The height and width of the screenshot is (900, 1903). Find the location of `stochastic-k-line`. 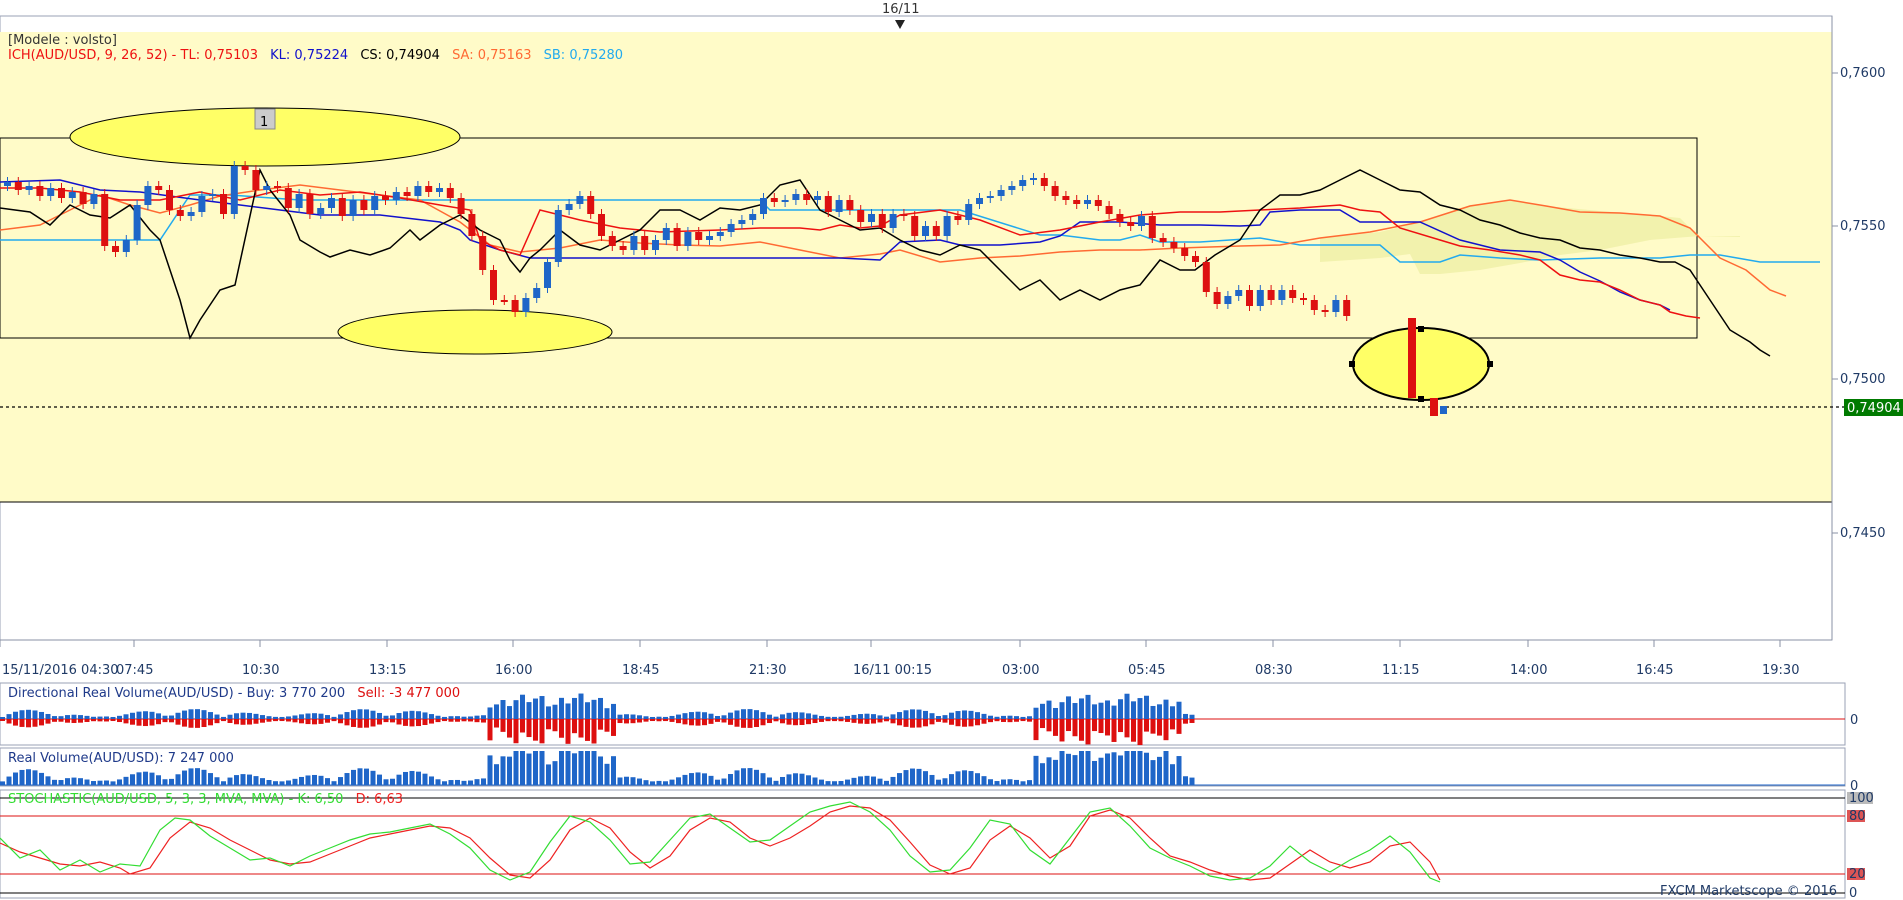

stochastic-k-line is located at coordinates (720, 842).